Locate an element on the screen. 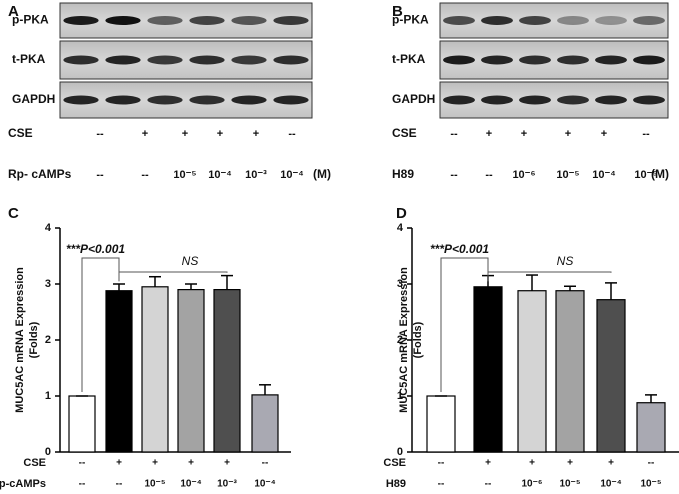 Image resolution: width=679 pixels, height=494 pixels. annotation: ***P<0.001 is located at coordinates (95, 249).